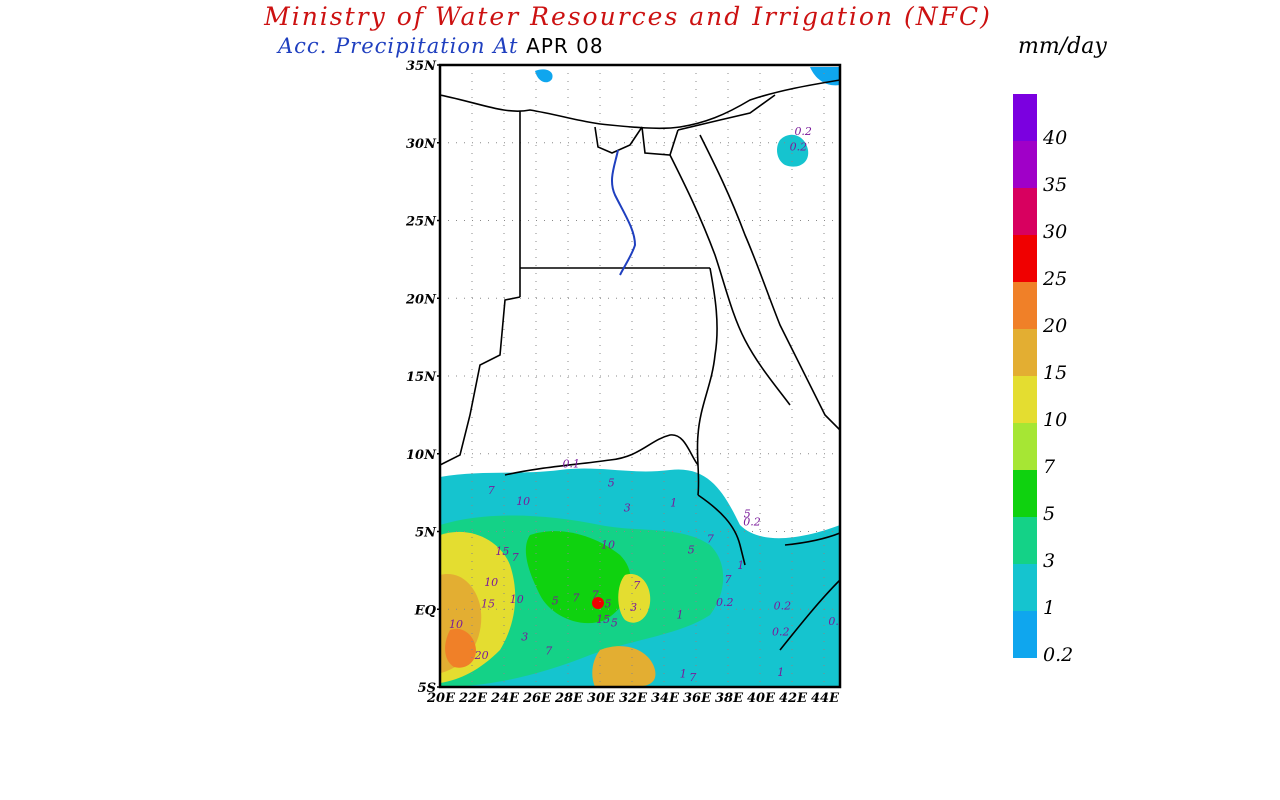  I want to click on border-south-sudan-east, so click(721, 530).